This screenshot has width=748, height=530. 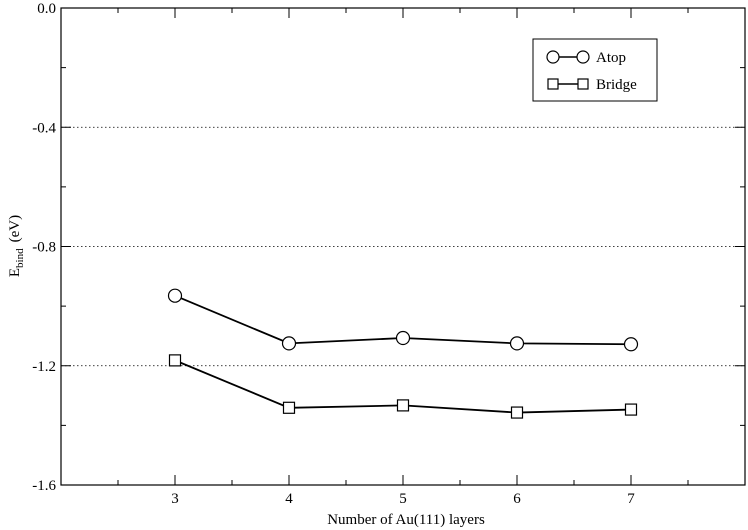 I want to click on y-tick-label: -0.8, so click(x=44, y=248).